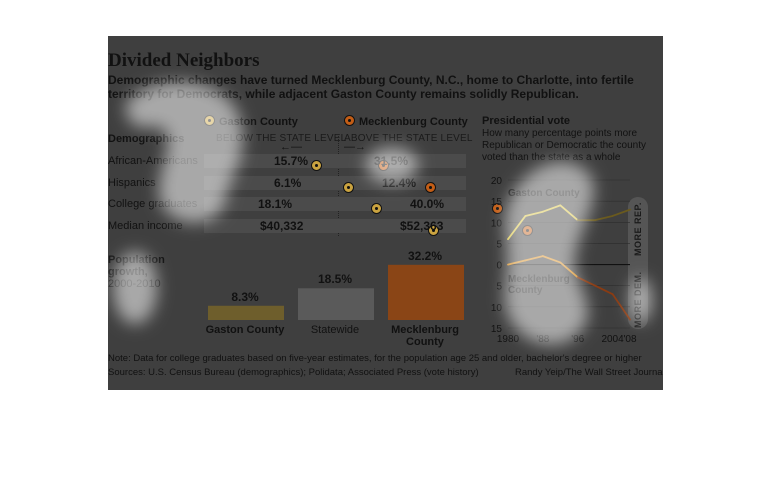 The image size is (770, 484). I want to click on legend-mecklenburg-label: Mecklenburg County, so click(413, 122).